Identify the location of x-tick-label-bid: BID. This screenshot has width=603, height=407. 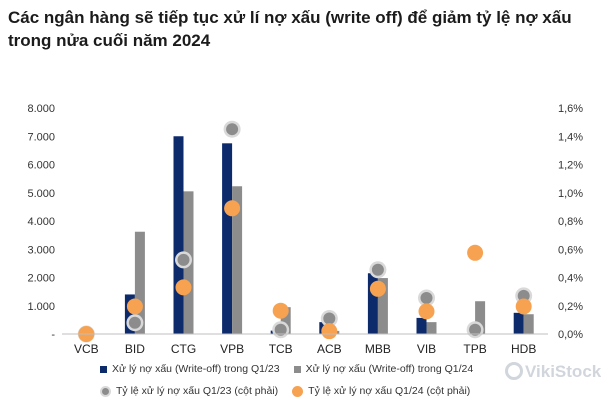
(135, 349).